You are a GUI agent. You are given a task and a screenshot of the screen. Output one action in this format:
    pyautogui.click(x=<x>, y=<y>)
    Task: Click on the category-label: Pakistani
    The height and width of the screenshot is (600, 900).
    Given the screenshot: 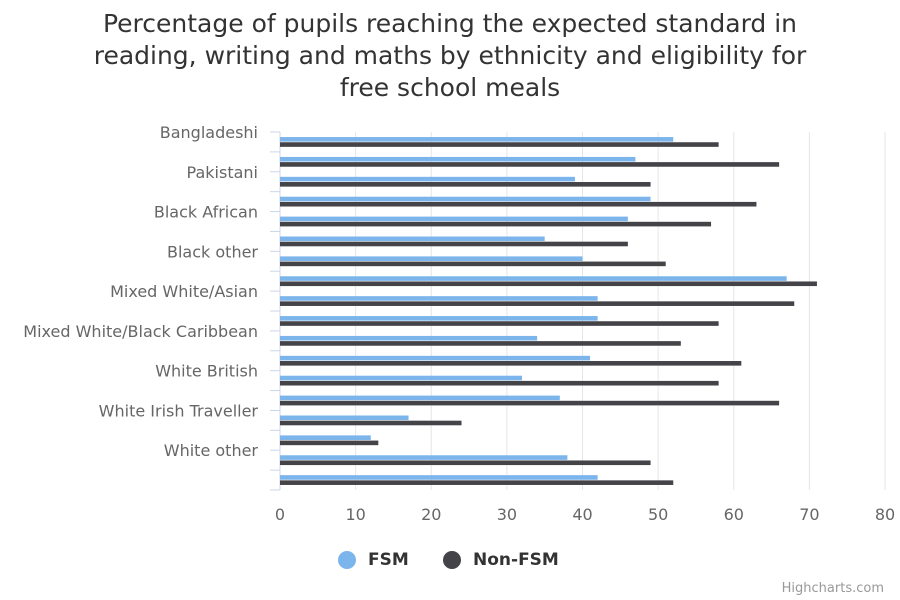 What is the action you would take?
    pyautogui.click(x=222, y=172)
    